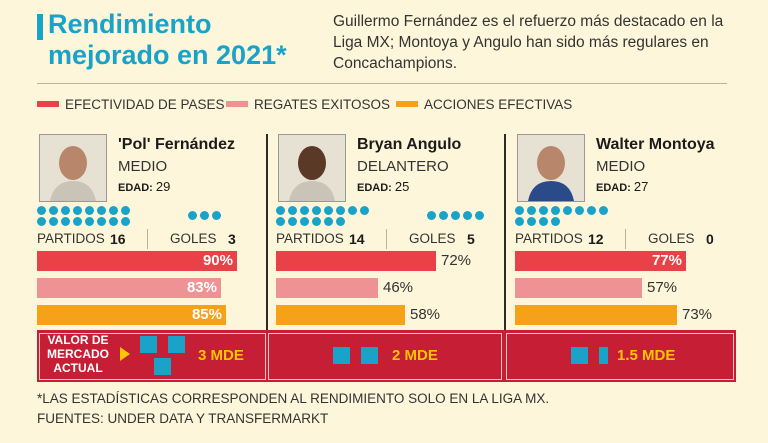 The width and height of the screenshot is (768, 443). I want to click on title-accent-bar, so click(40, 27).